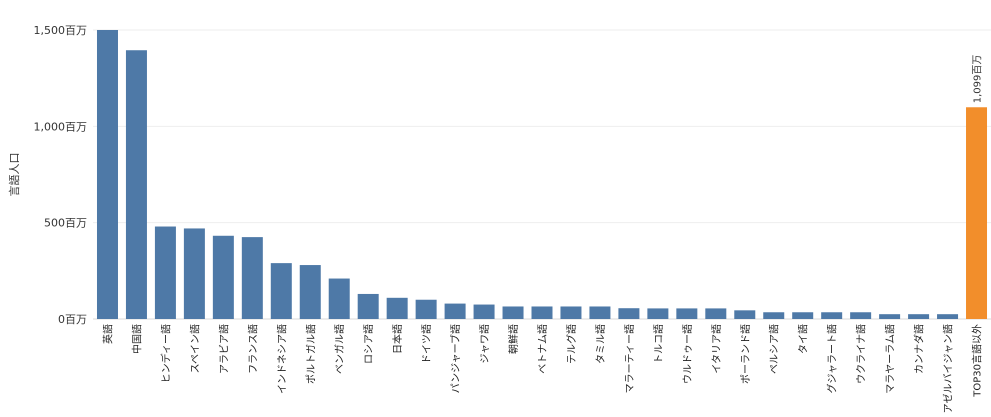 The image size is (991, 417). Describe the element at coordinates (368, 344) in the screenshot. I see `category-label: ロシア語` at that location.